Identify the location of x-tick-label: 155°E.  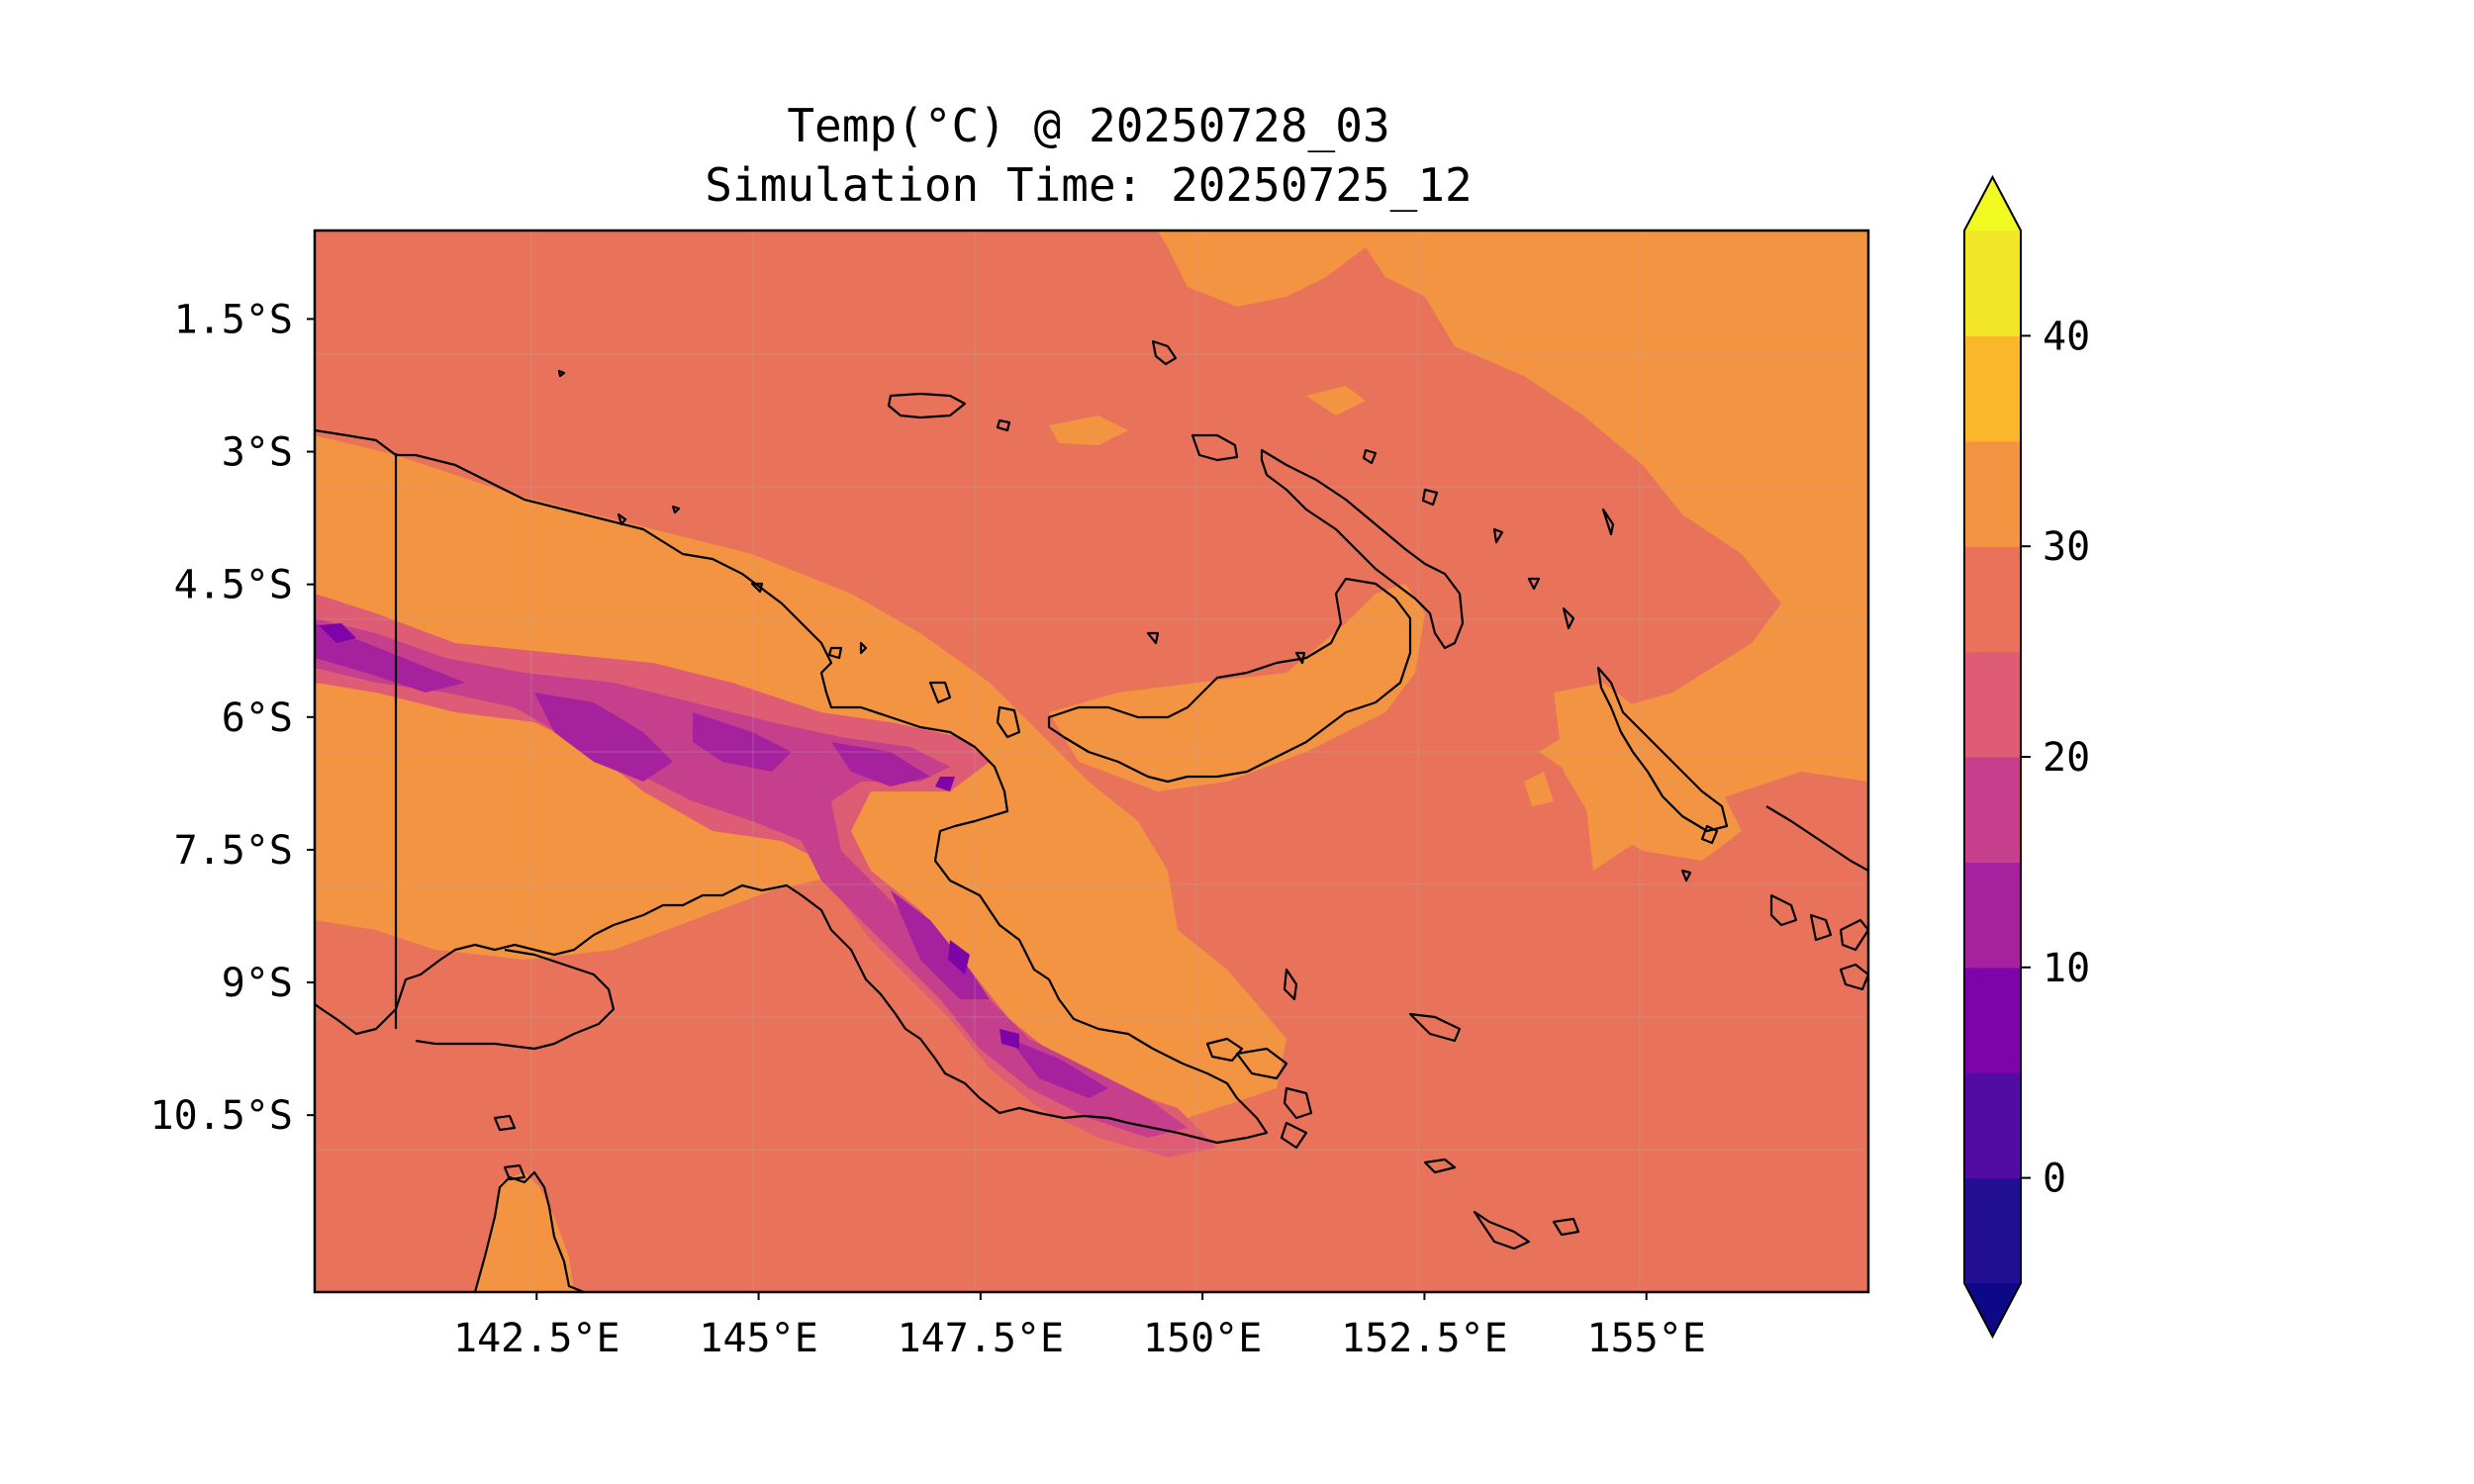
(1647, 1338).